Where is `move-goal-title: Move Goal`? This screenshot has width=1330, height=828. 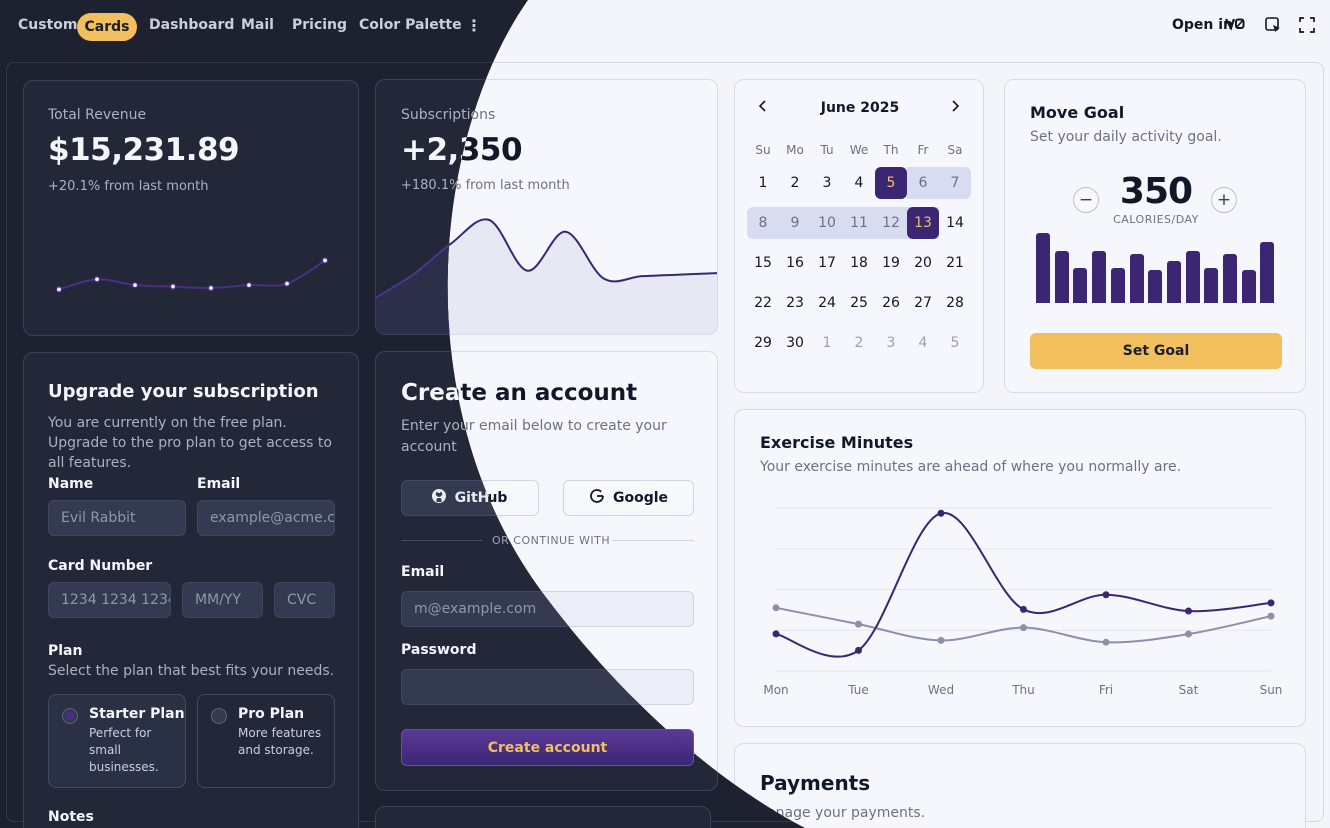
move-goal-title: Move Goal is located at coordinates (1077, 112).